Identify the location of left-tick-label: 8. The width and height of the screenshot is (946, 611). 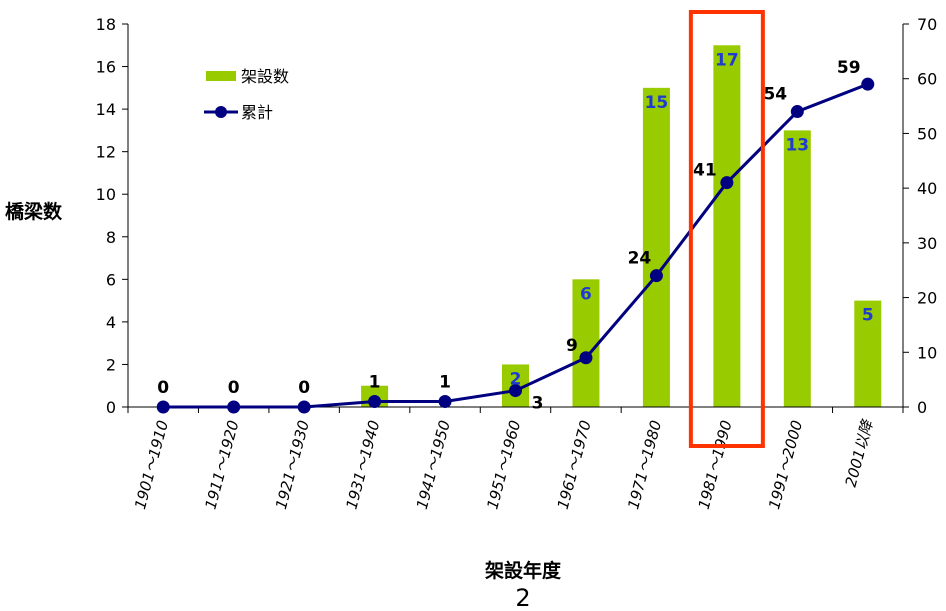
(111, 237).